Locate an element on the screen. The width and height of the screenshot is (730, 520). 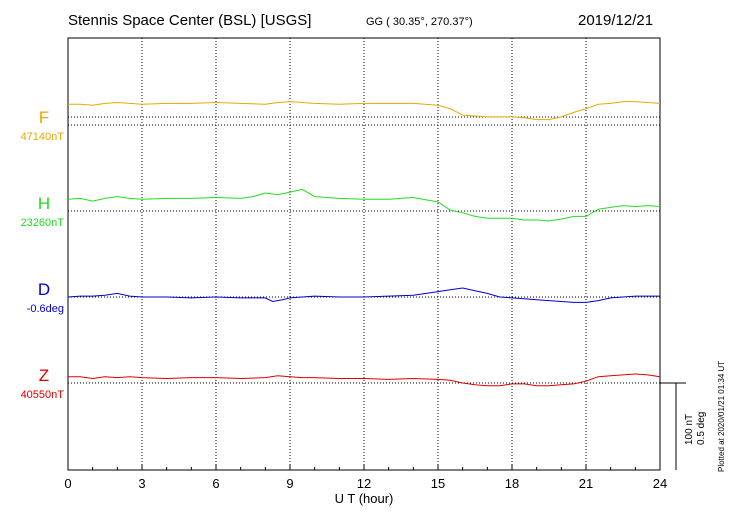
x-tick-label: 24 is located at coordinates (660, 483).